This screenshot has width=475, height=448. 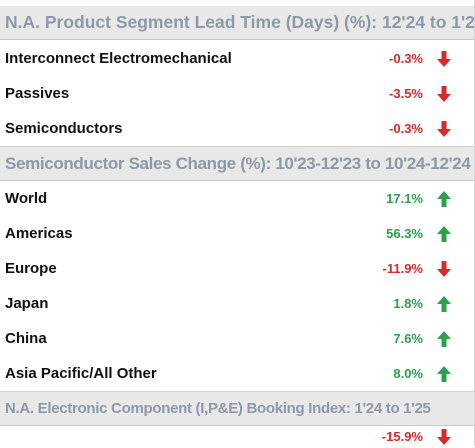 What do you see at coordinates (402, 268) in the screenshot?
I see `row-value: -11.9%` at bounding box center [402, 268].